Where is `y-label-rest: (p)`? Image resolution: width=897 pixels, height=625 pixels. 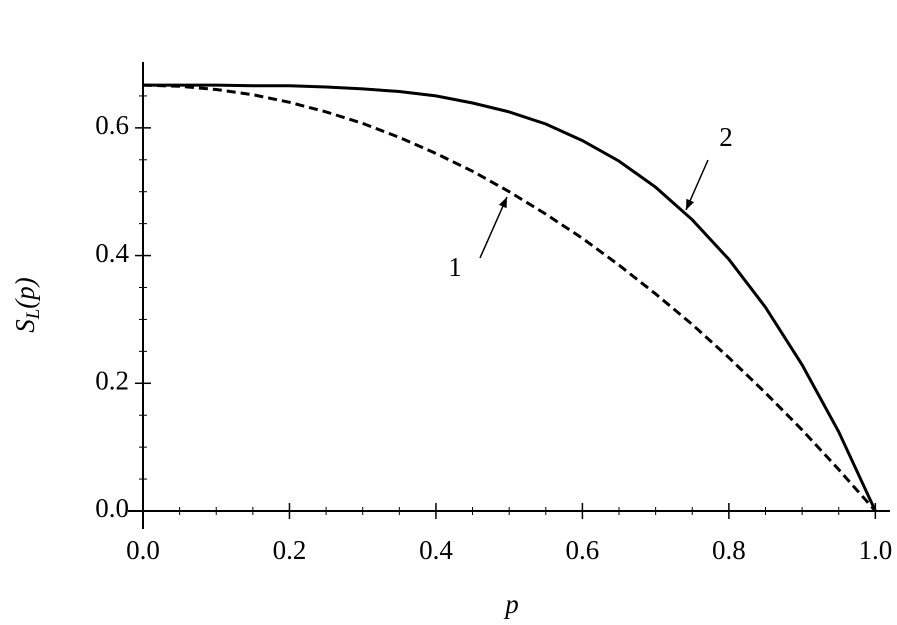
y-label-rest: (p) is located at coordinates (25, 292).